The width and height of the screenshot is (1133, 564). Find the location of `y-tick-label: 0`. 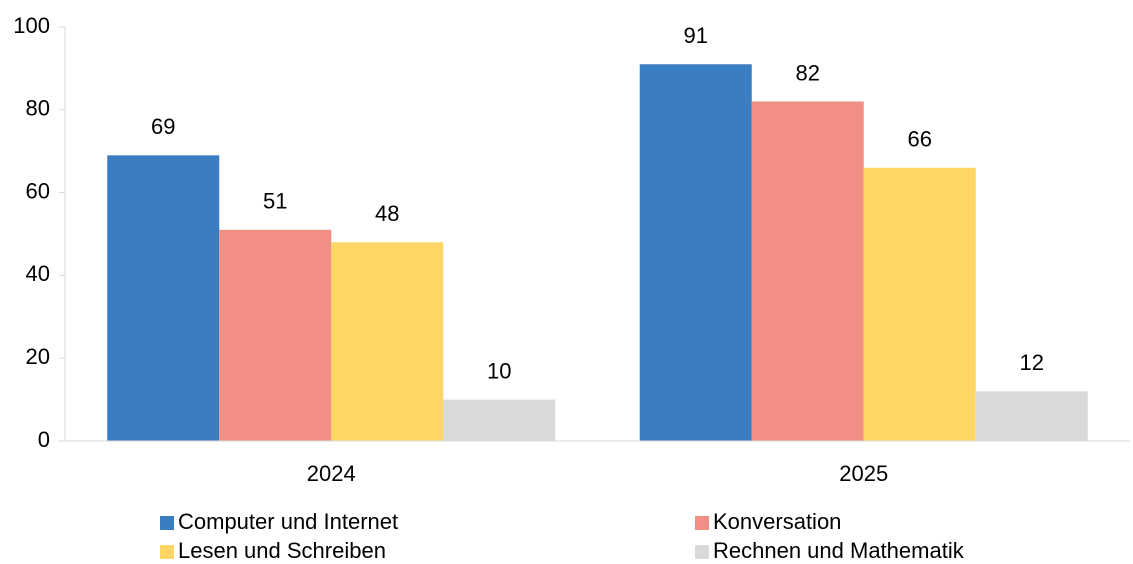

y-tick-label: 0 is located at coordinates (44, 439).